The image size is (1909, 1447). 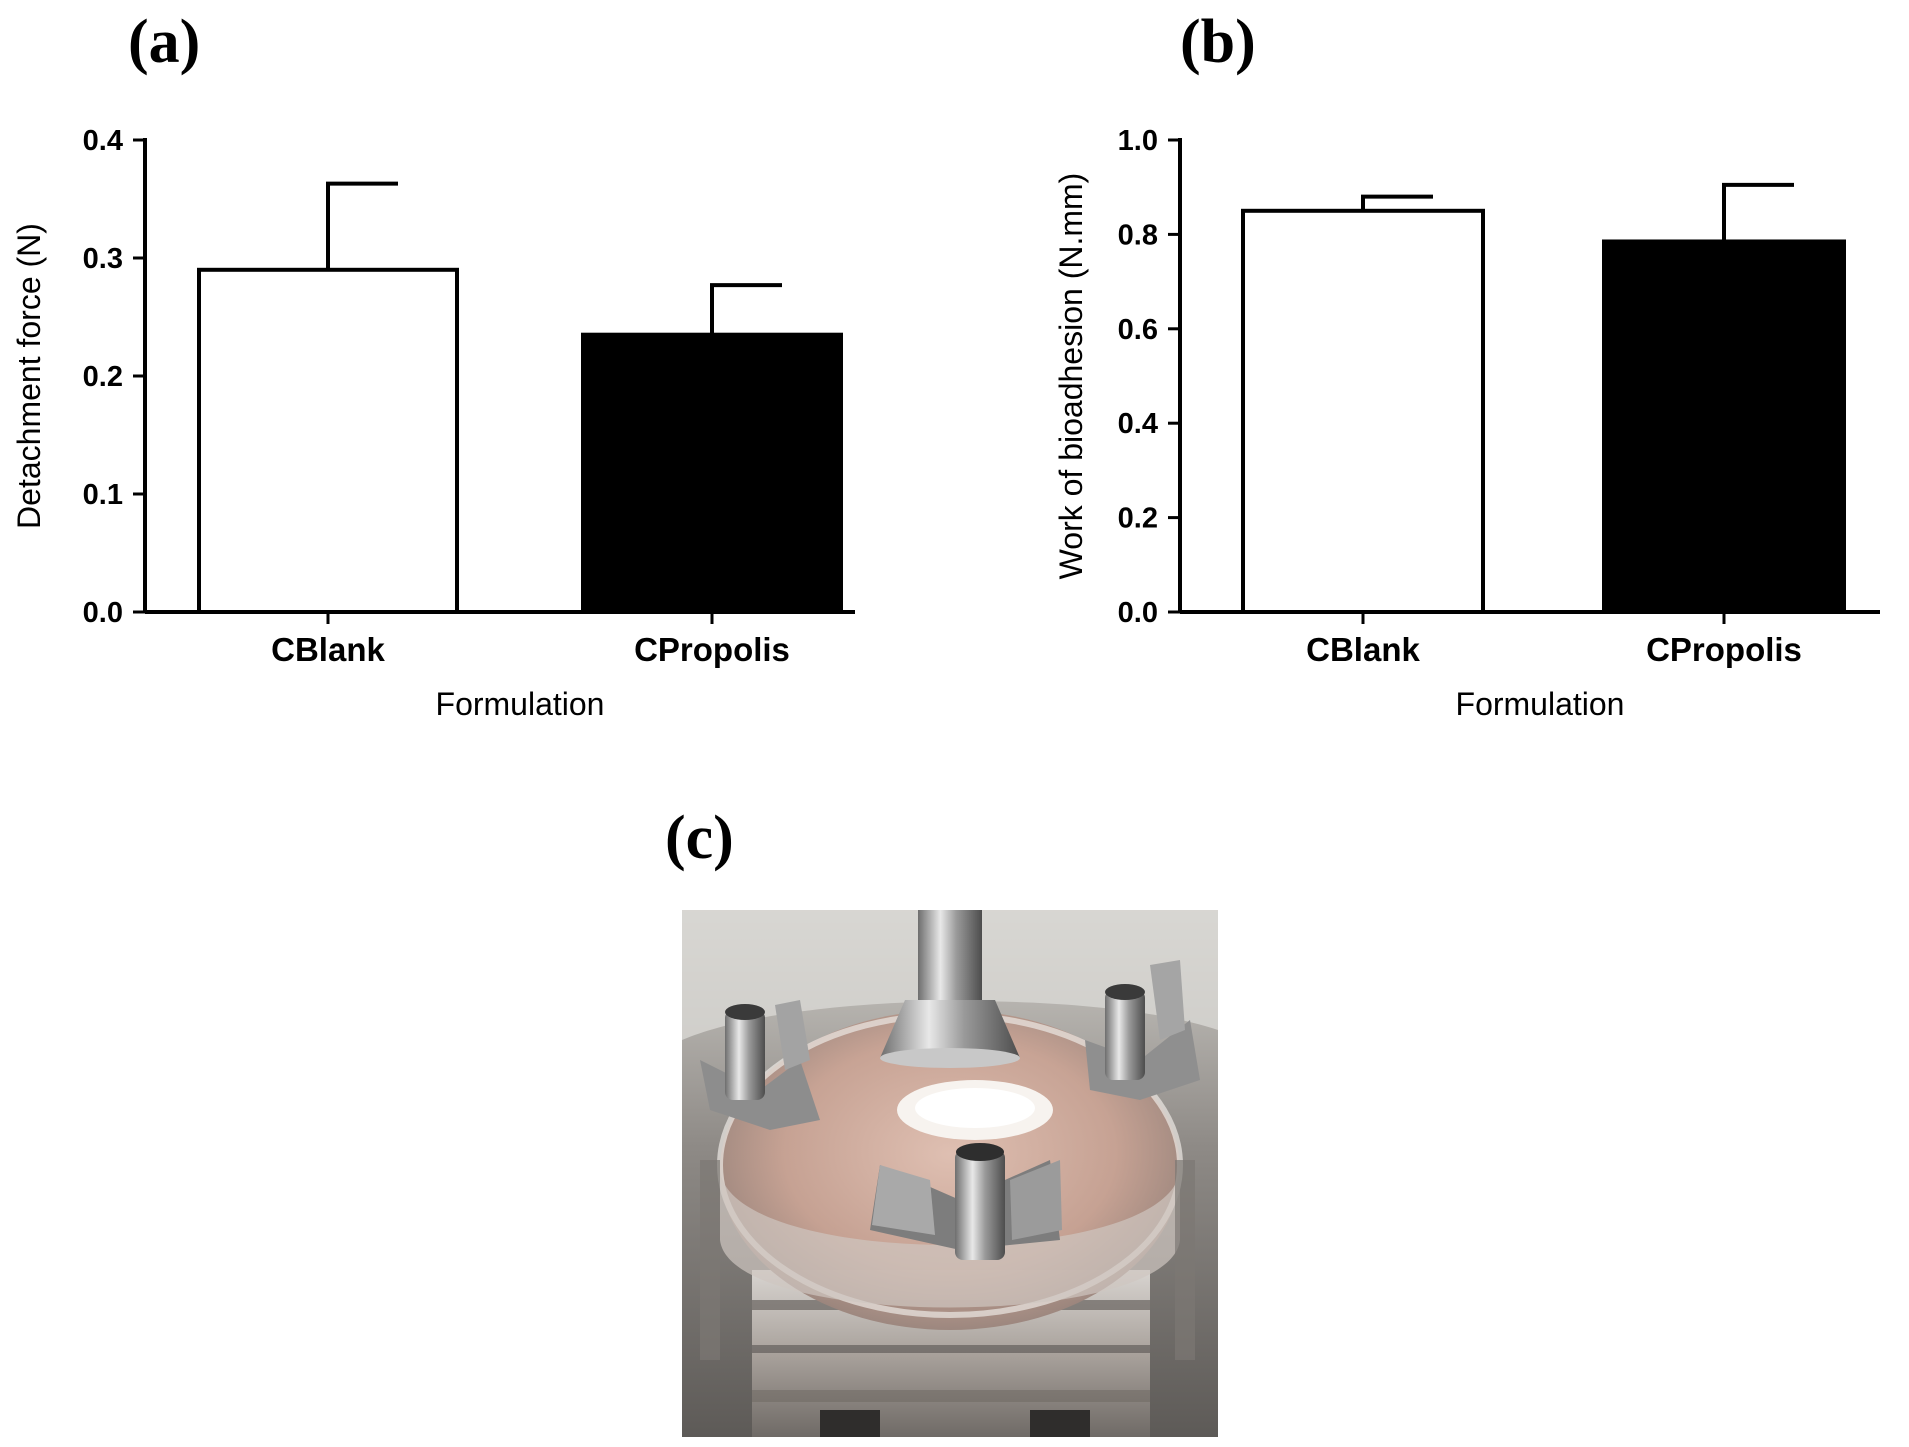 I want to click on panel-label-a: (a), so click(x=164, y=42).